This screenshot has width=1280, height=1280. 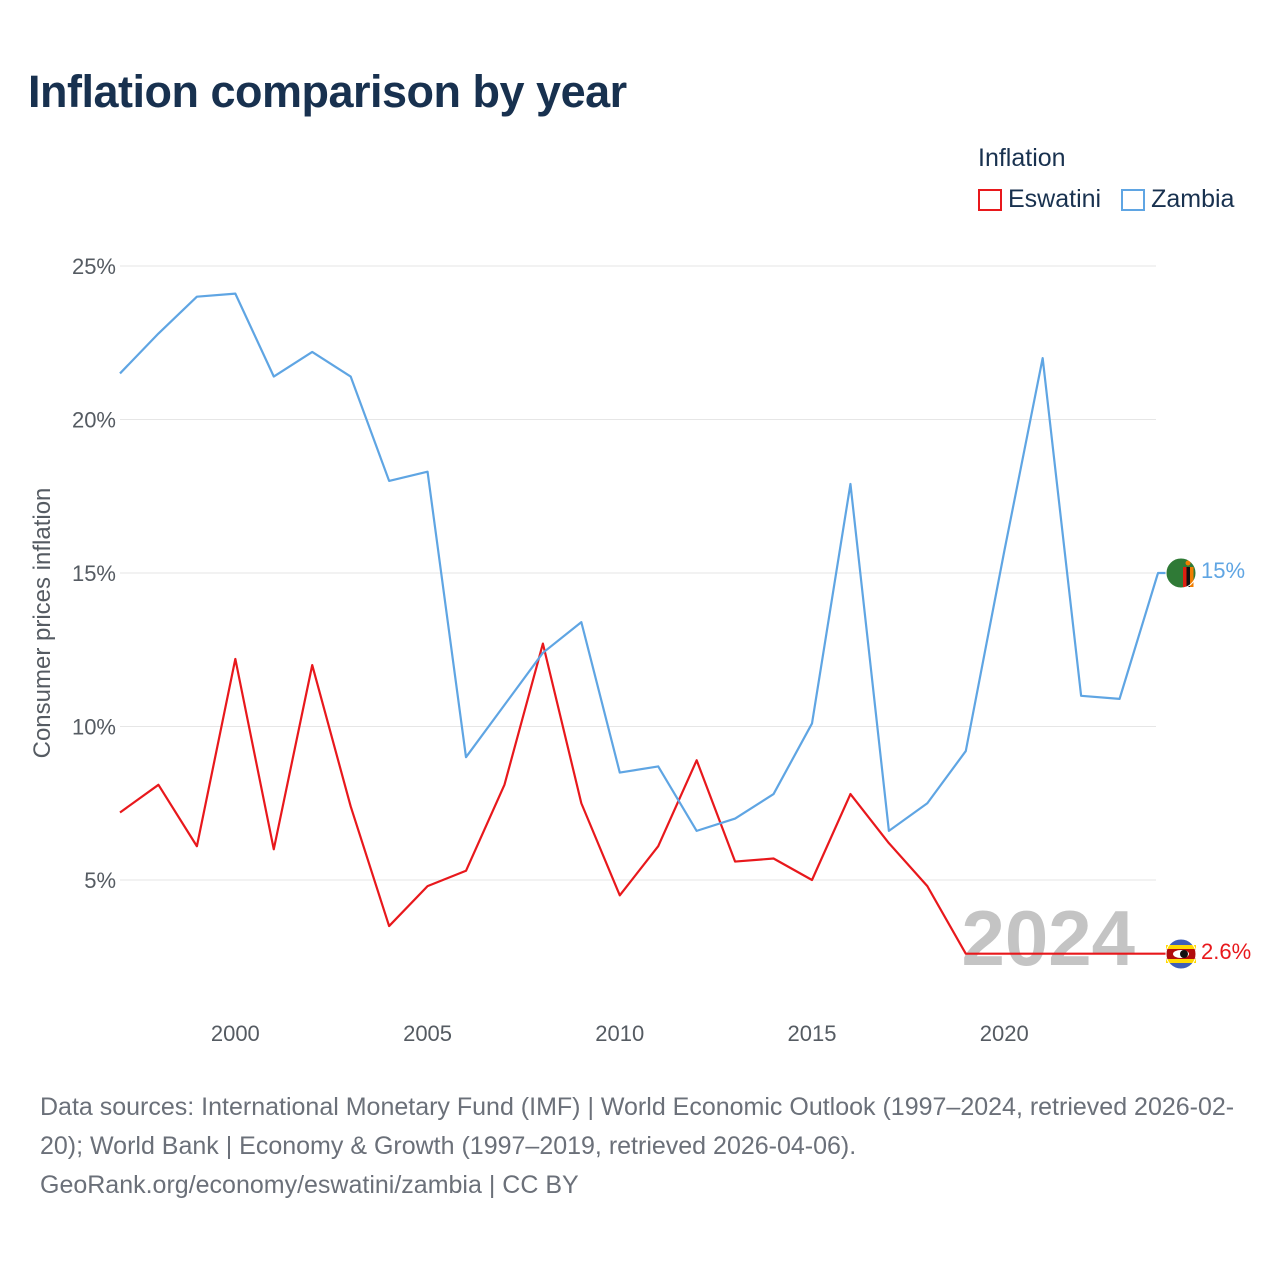 I want to click on x-tick-label-2020: 2020, so click(x=1004, y=1033).